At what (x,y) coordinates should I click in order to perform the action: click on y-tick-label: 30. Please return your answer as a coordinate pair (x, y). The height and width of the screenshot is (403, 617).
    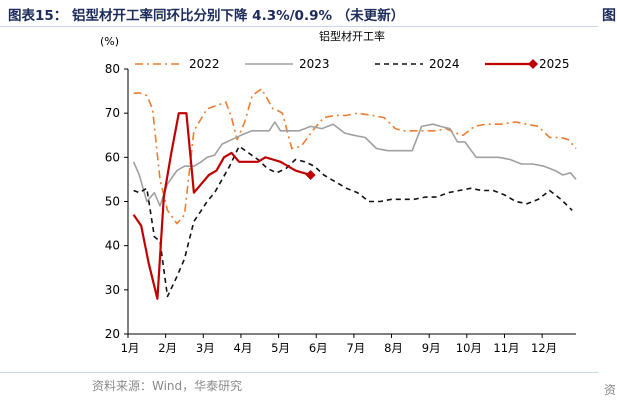
    Looking at the image, I should click on (112, 290).